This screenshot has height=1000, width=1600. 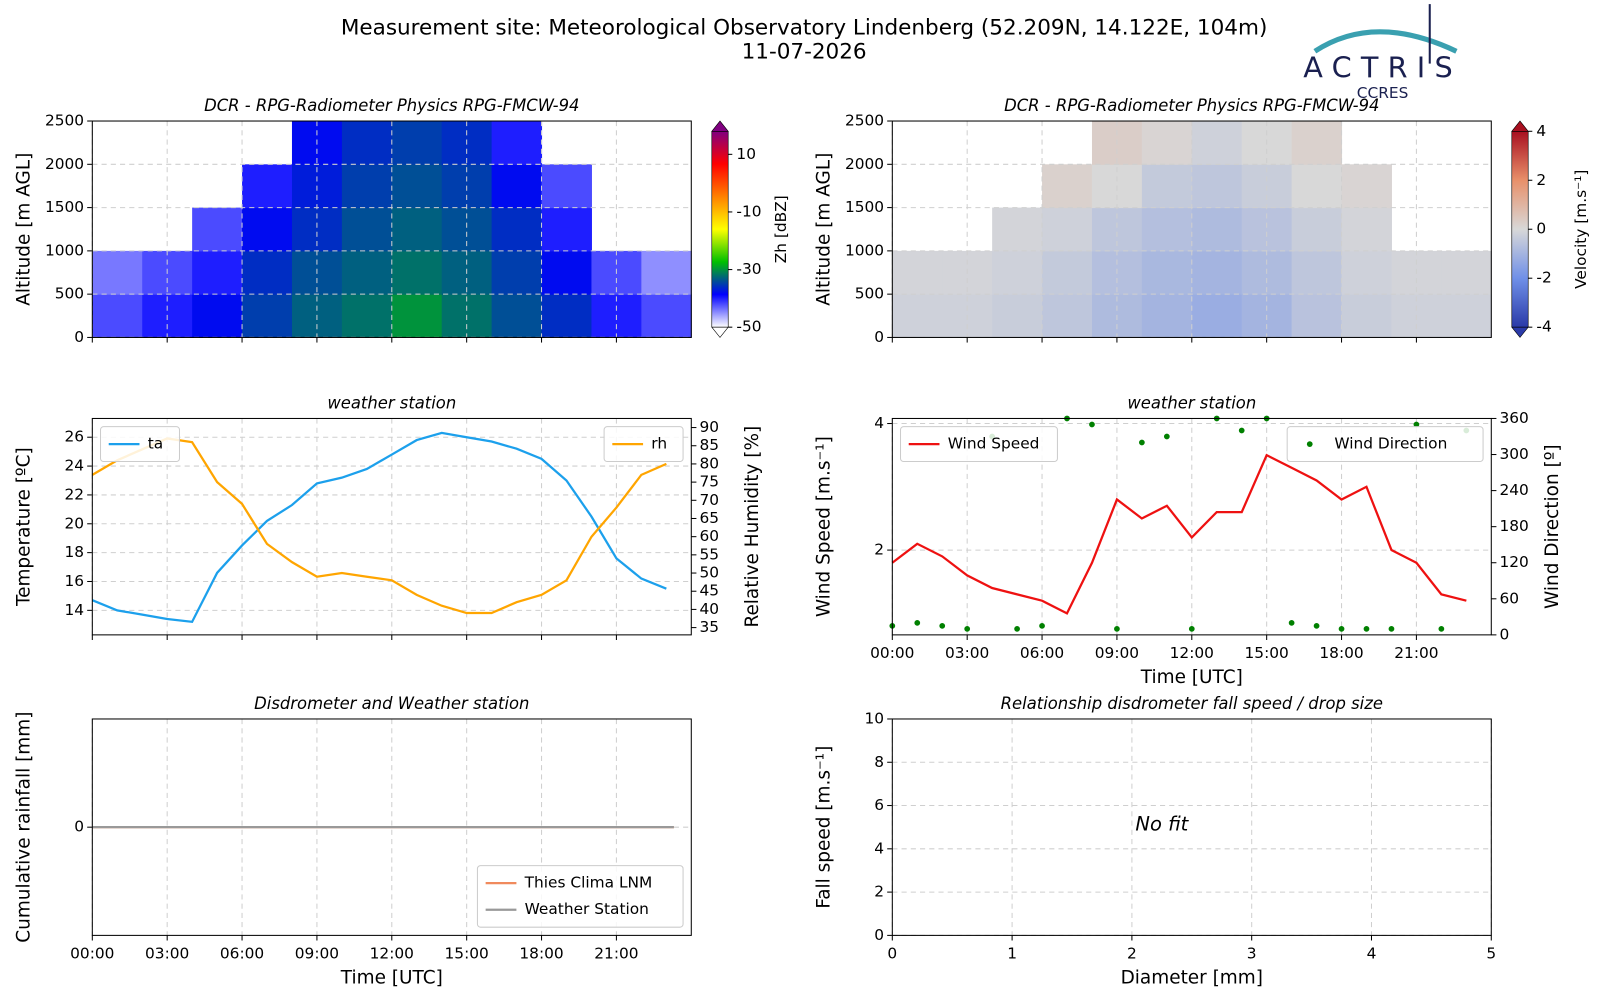 I want to click on x-tick-label: 18:00, so click(x=1341, y=653).